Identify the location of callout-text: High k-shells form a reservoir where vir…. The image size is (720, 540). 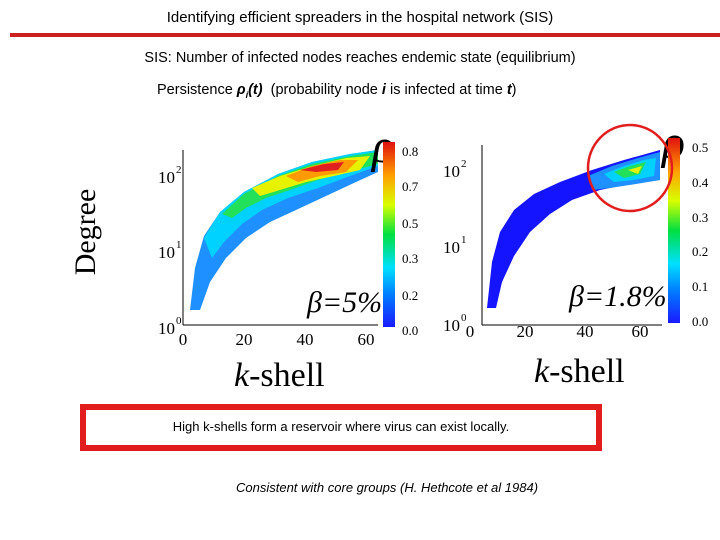
(341, 426).